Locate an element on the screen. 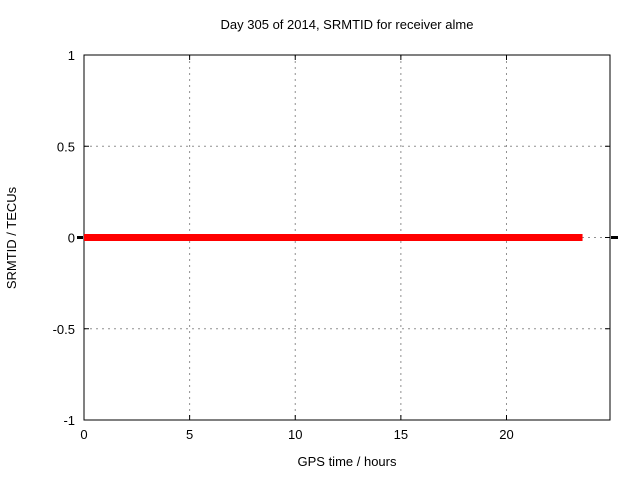  y-tick-label: -1 is located at coordinates (69, 420).